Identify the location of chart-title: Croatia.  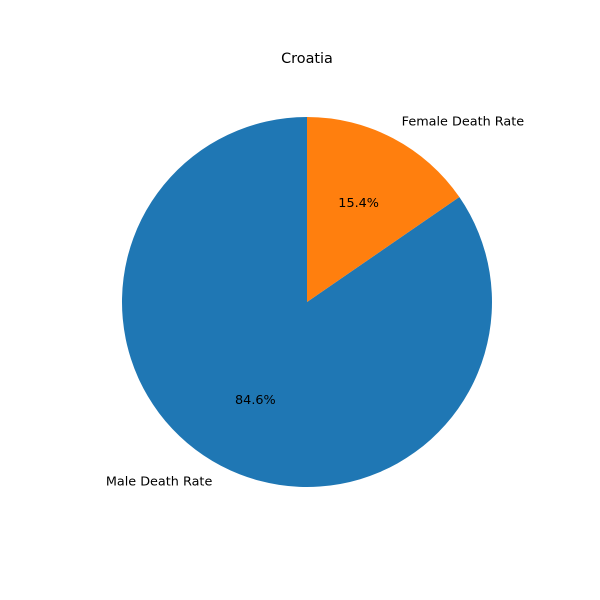
(307, 59).